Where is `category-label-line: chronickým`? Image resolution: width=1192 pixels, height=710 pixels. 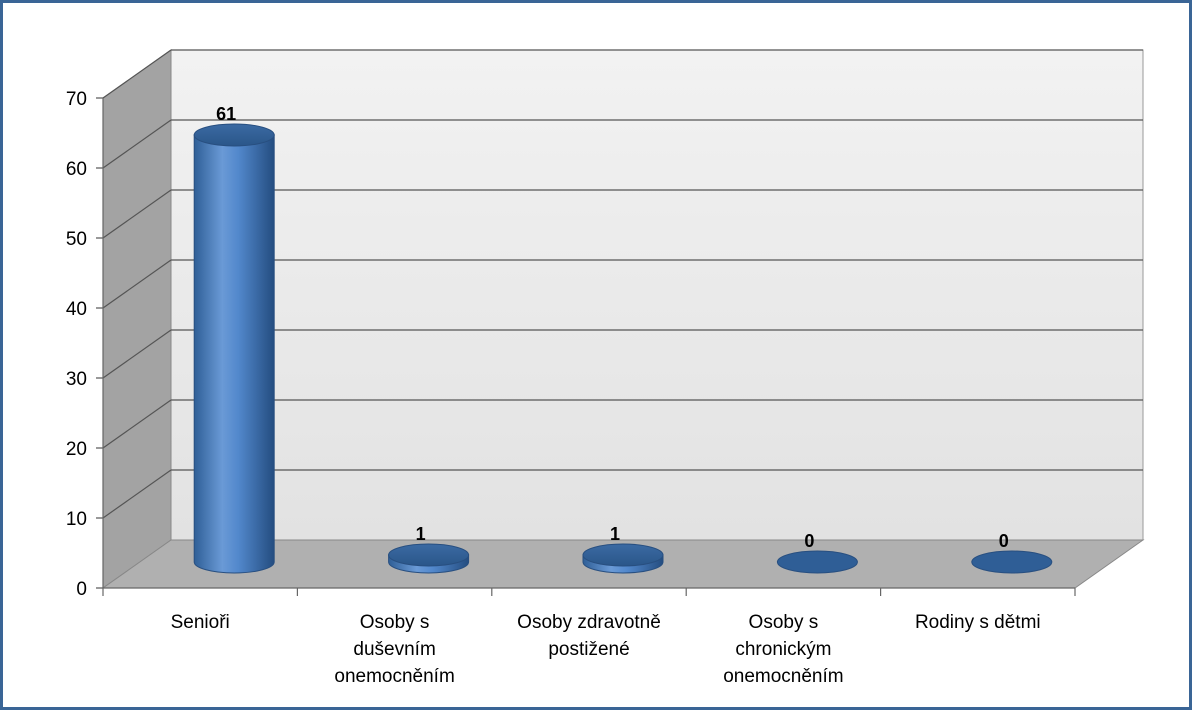 category-label-line: chronickým is located at coordinates (783, 649).